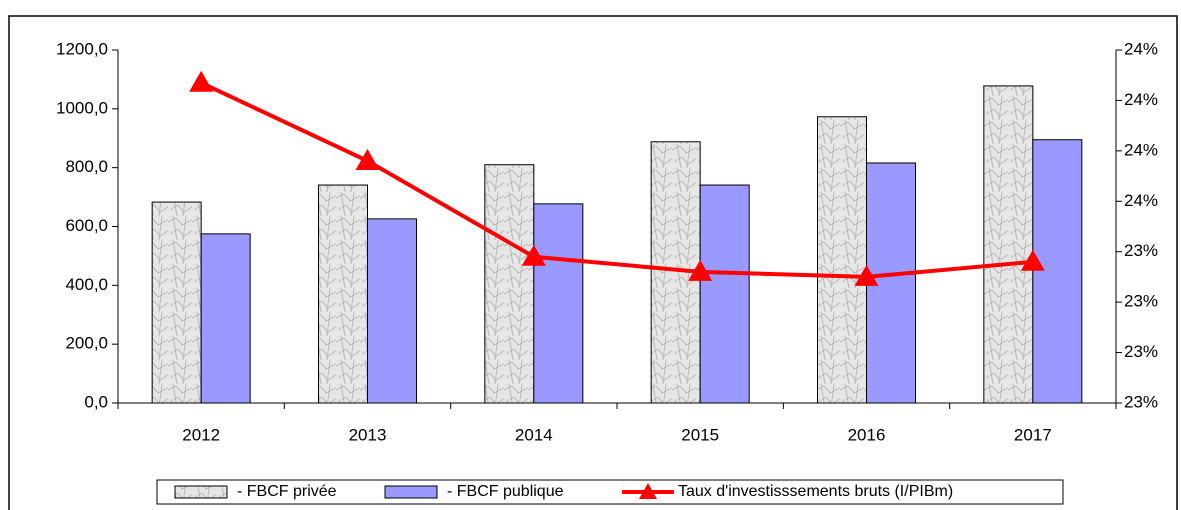 The width and height of the screenshot is (1181, 510). What do you see at coordinates (700, 434) in the screenshot?
I see `x-tick-label: 2015` at bounding box center [700, 434].